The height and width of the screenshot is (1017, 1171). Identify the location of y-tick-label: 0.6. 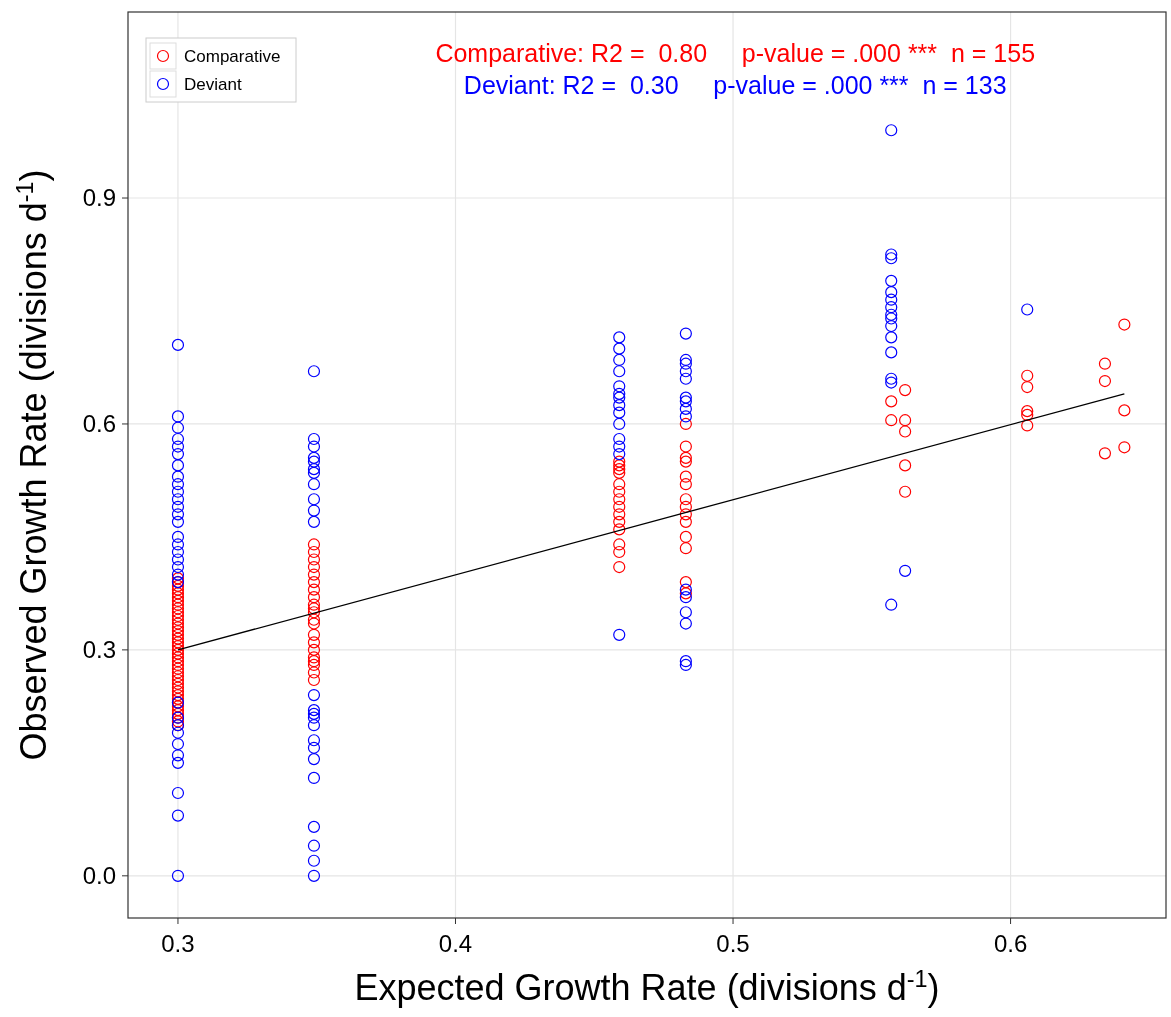
(99, 424).